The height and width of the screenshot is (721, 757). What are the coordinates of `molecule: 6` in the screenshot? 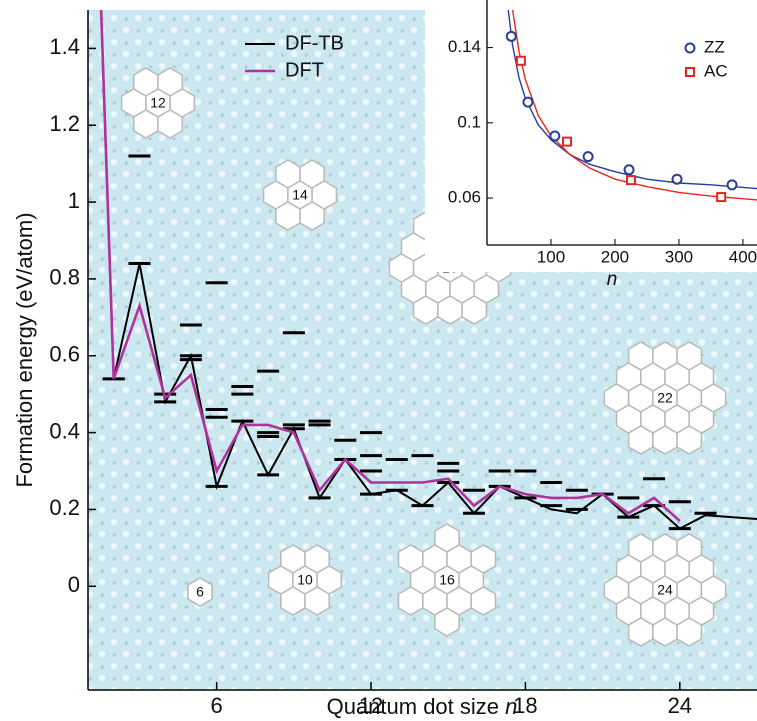 It's located at (200, 592).